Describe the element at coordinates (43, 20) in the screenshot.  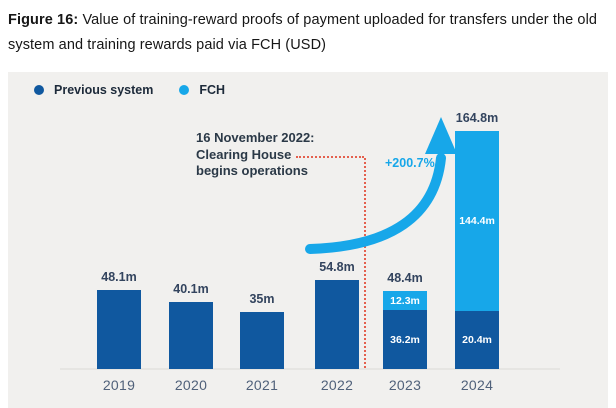
I see `figure-caption-label: Figure 16:` at that location.